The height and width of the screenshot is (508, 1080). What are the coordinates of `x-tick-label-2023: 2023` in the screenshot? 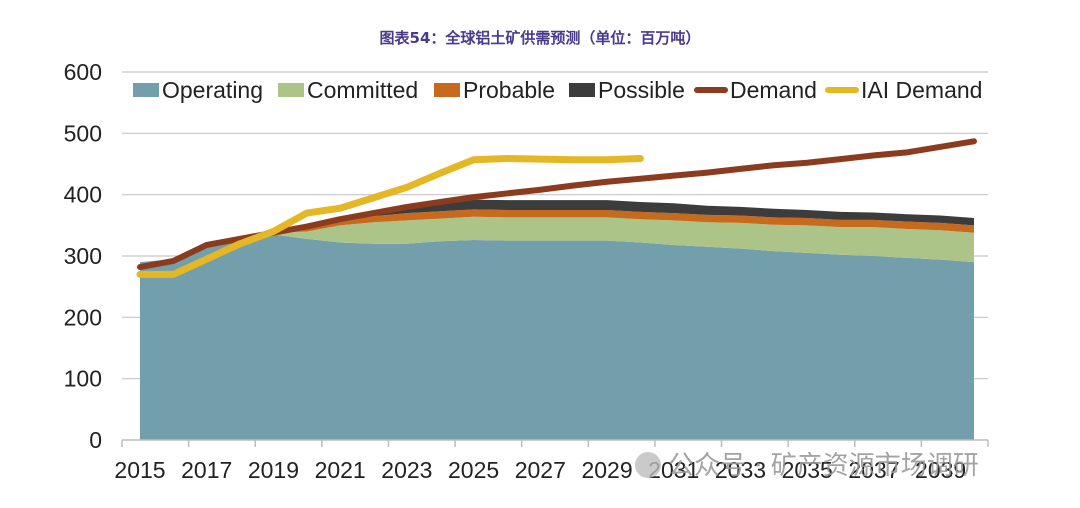 It's located at (406, 470).